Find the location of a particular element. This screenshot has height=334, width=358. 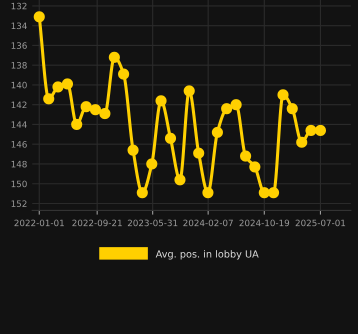

x-tick-label: 2024-02-07 is located at coordinates (208, 223).